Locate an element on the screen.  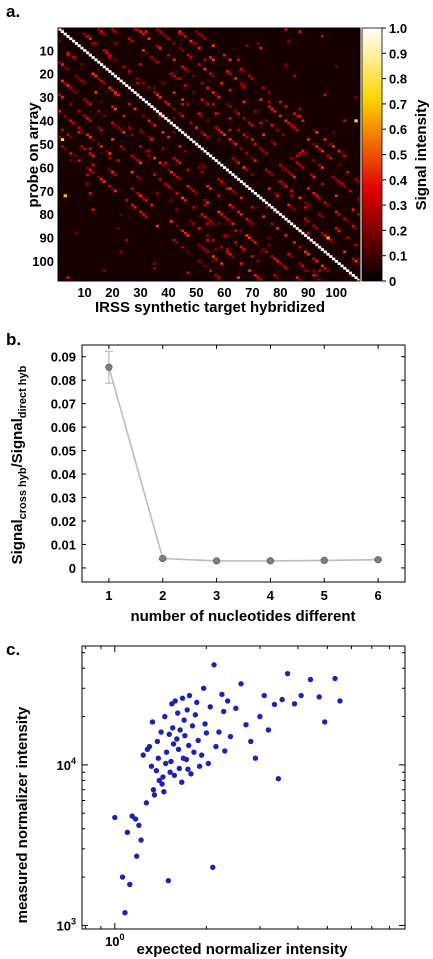
x-axis-label: IRSS synthetic target hybridized is located at coordinates (210, 307).